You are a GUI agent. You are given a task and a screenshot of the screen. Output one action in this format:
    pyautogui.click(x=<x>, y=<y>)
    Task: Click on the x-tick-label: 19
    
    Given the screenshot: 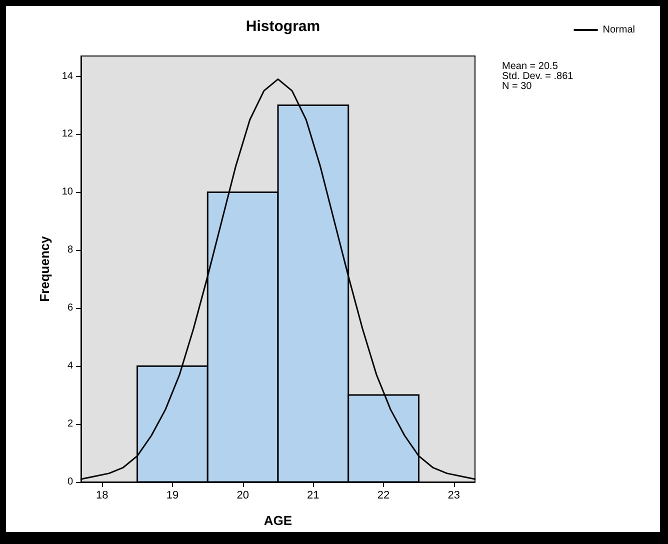 What is the action you would take?
    pyautogui.click(x=172, y=496)
    